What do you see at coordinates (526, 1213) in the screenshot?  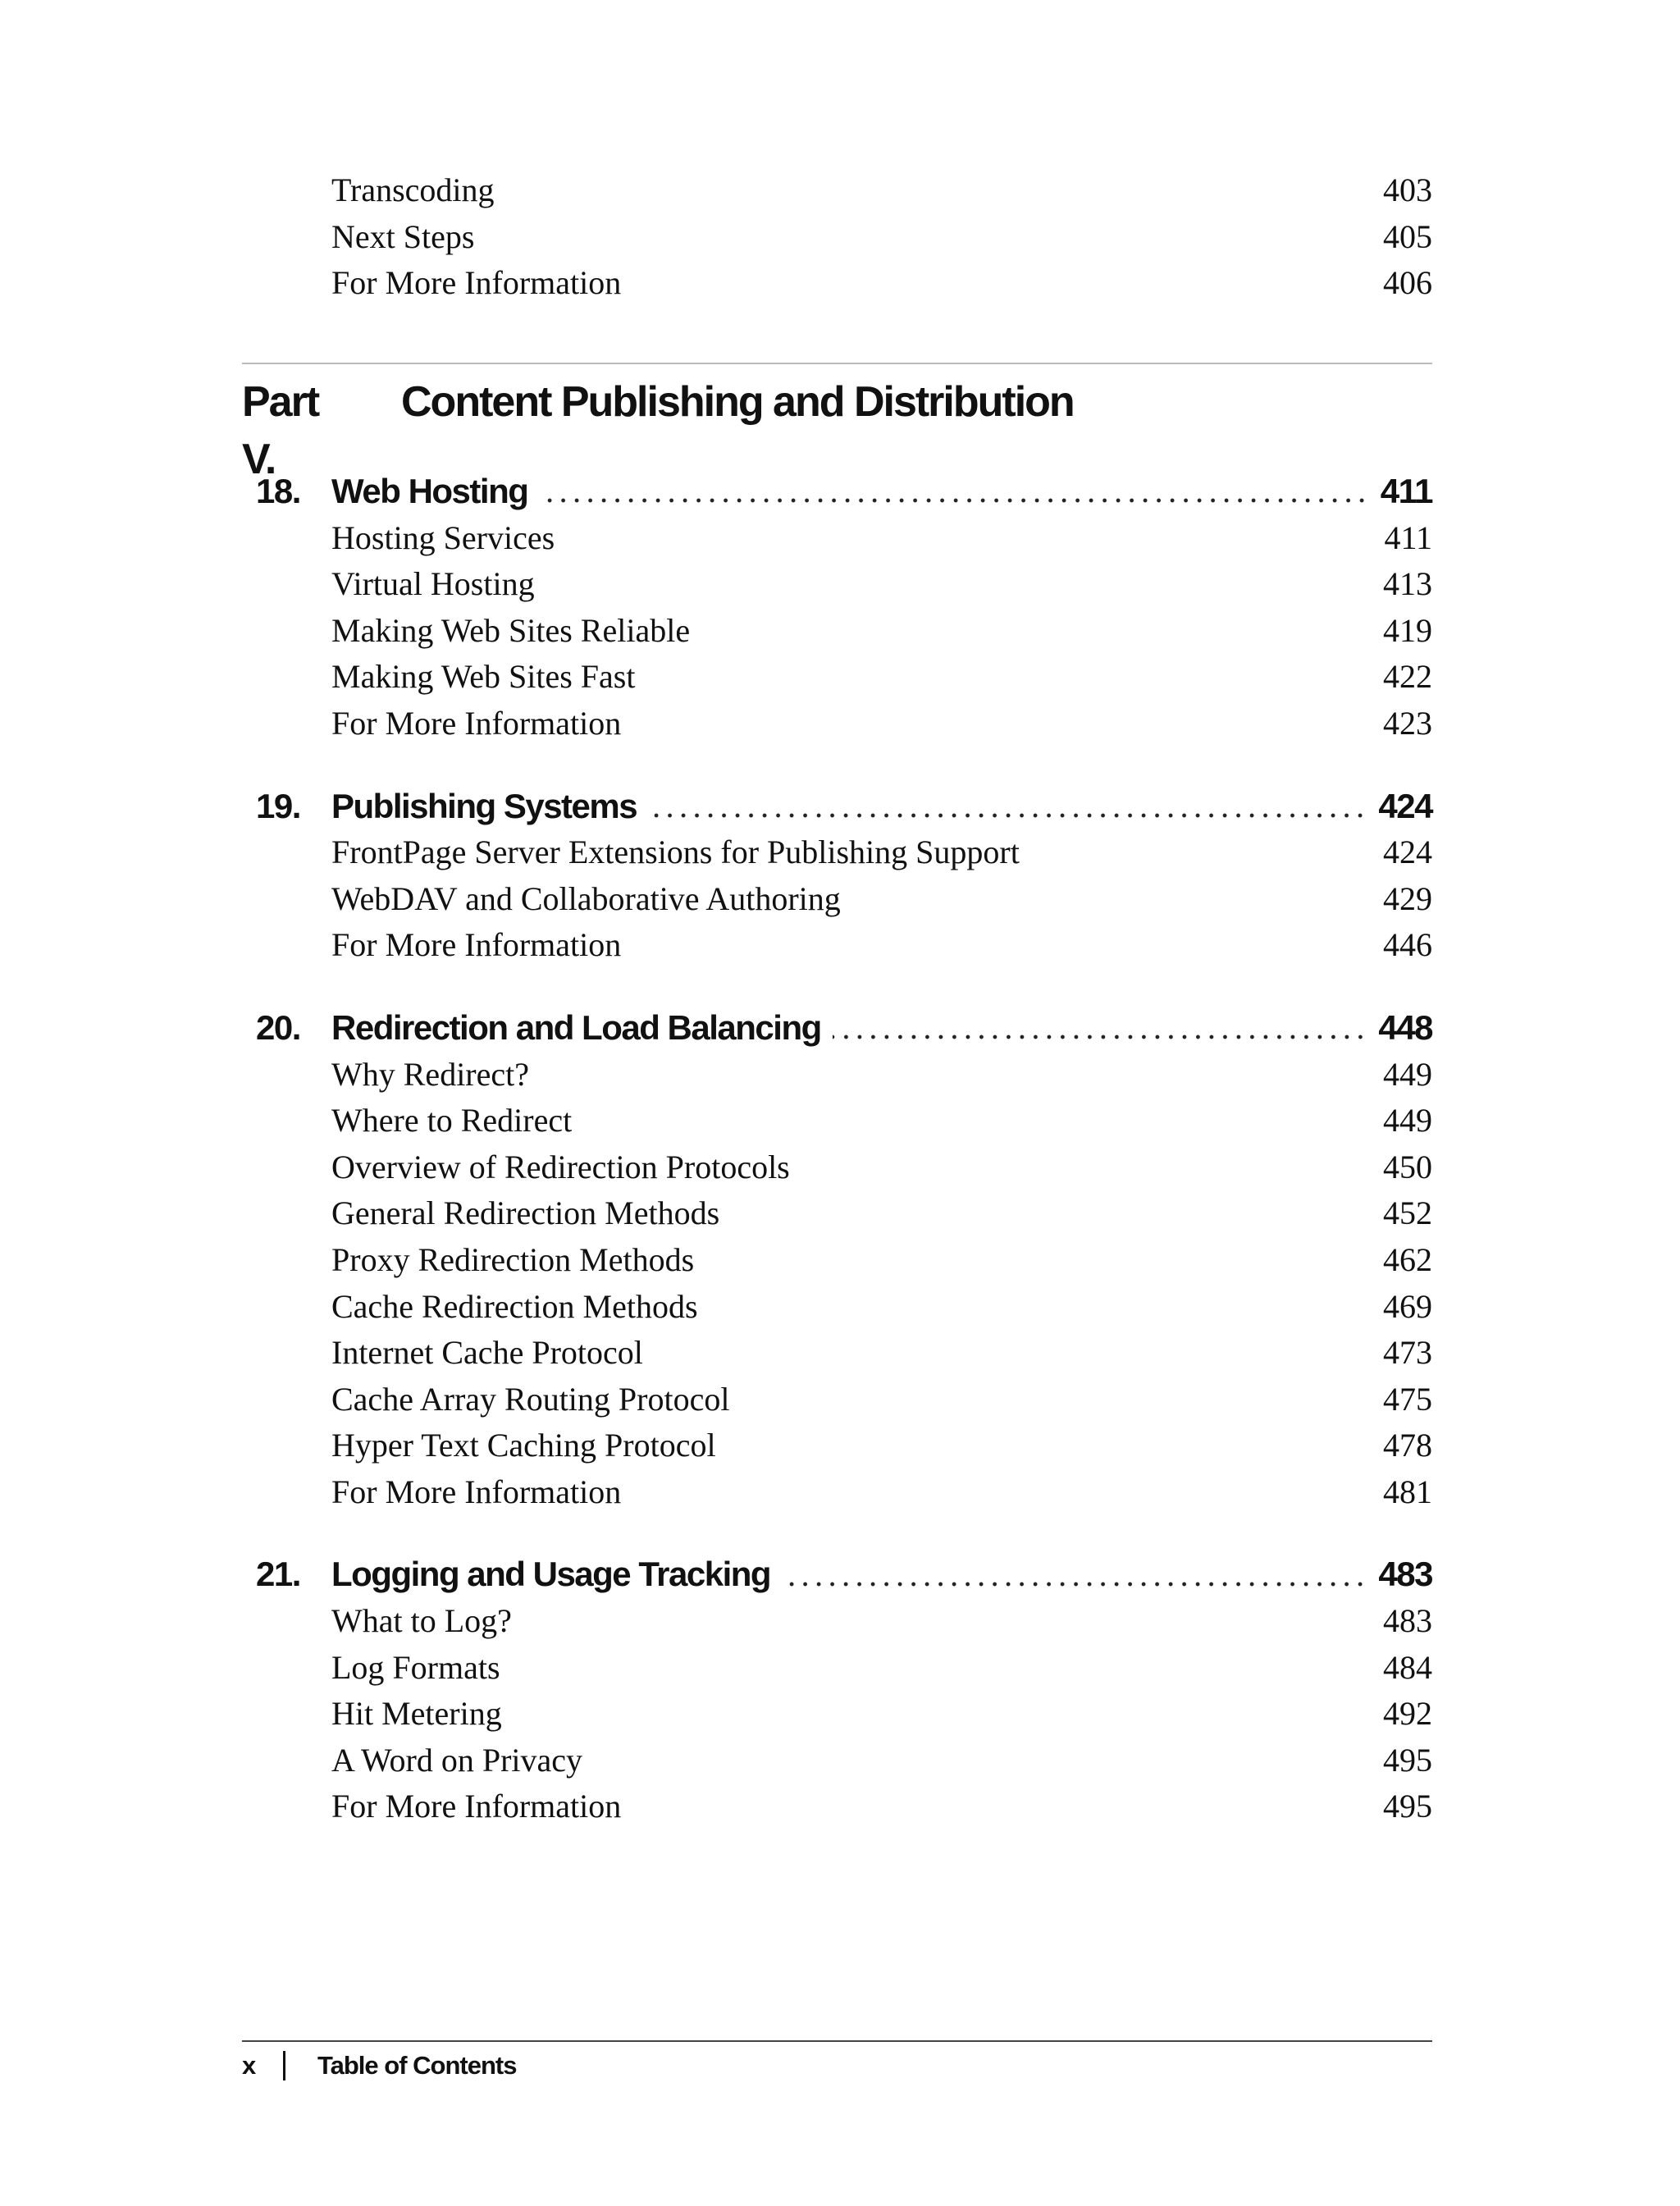 I see `entry-title: General Redirection Methods` at bounding box center [526, 1213].